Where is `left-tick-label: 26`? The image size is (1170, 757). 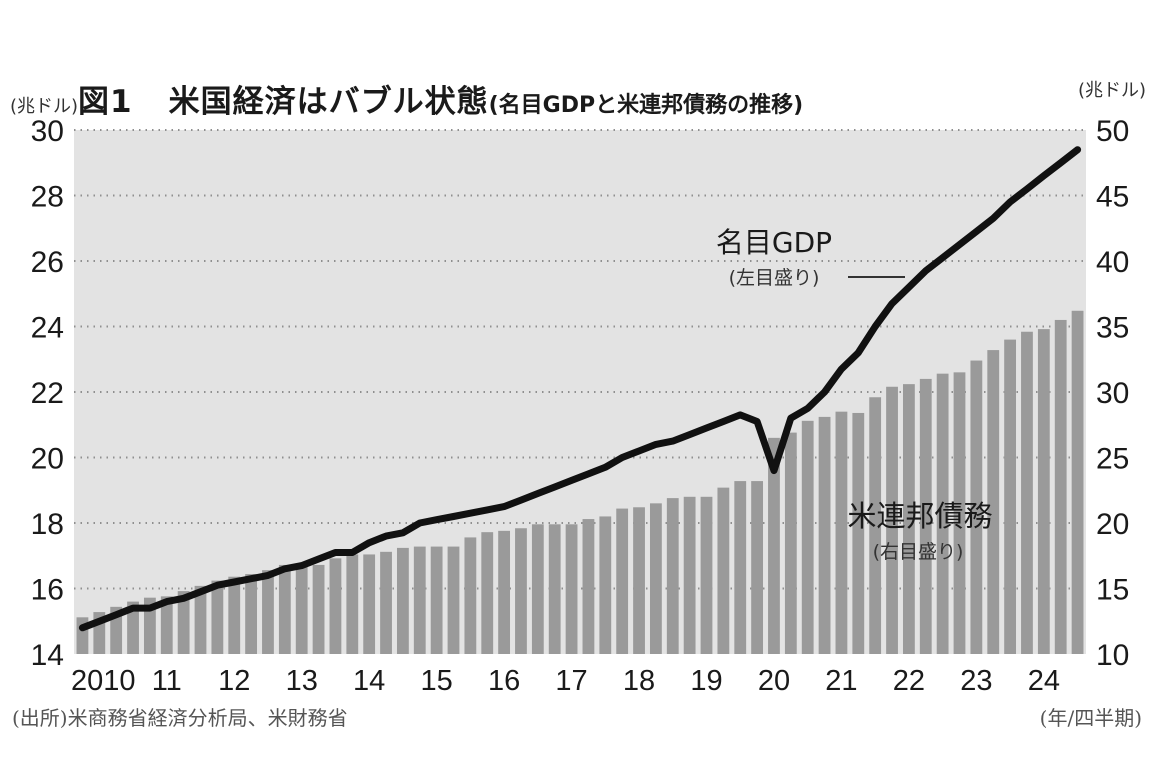 left-tick-label: 26 is located at coordinates (47, 262).